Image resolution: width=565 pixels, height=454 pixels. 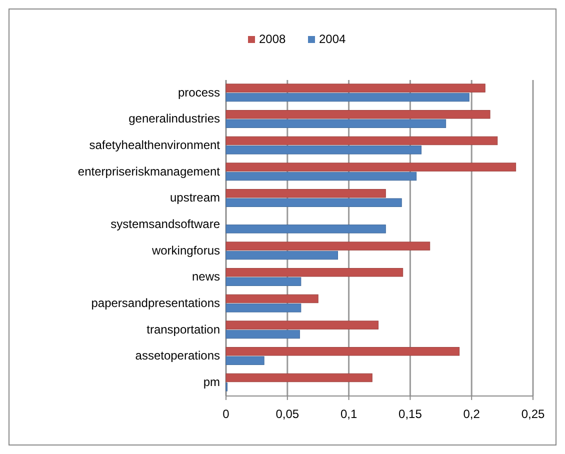 I want to click on x-tick-label: 0,2, so click(x=471, y=414).